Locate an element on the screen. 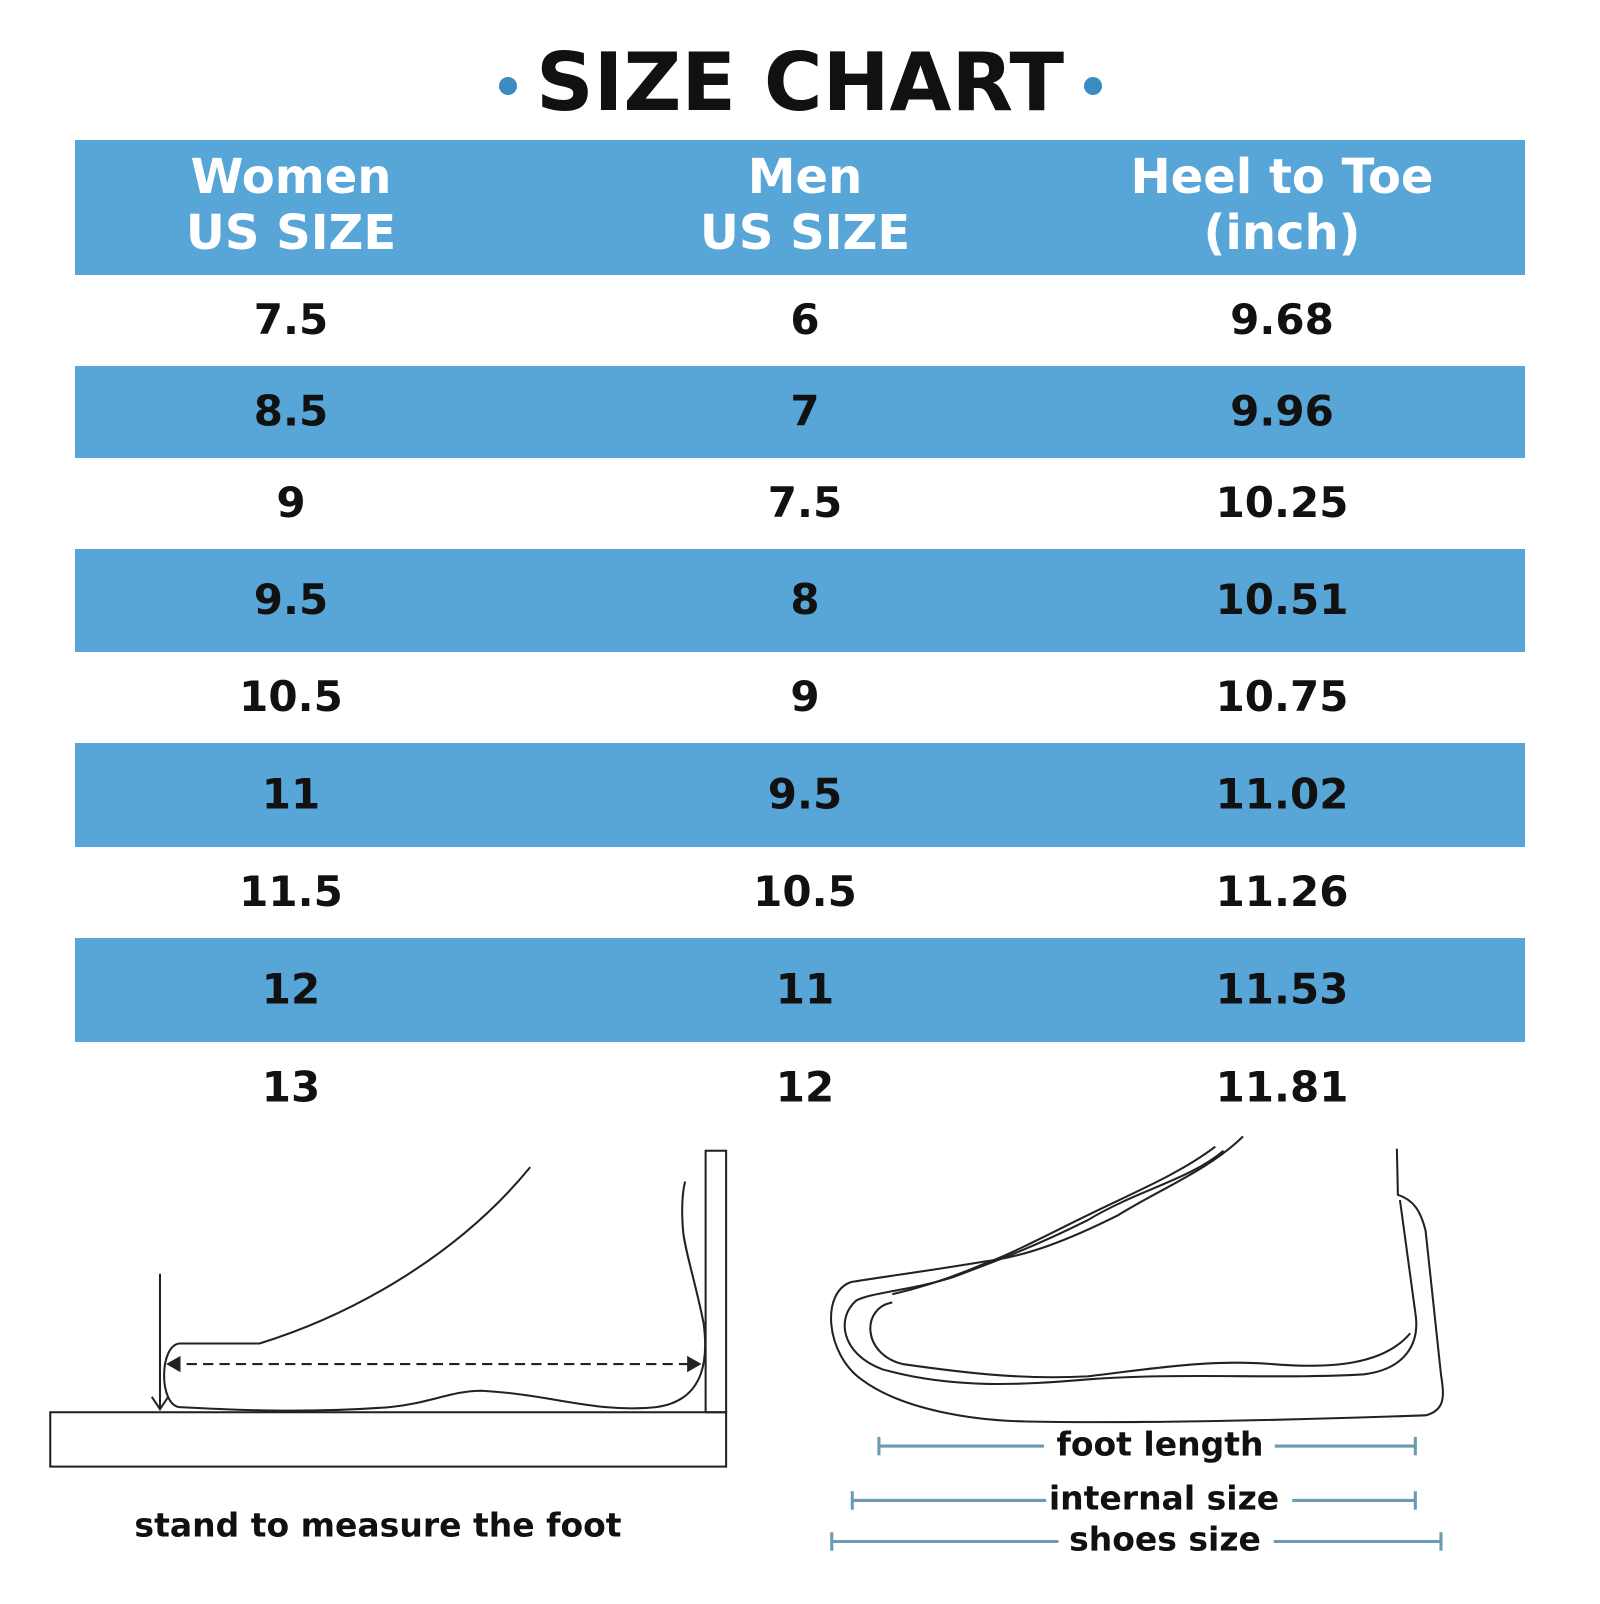  cell: 7 is located at coordinates (804, 411).